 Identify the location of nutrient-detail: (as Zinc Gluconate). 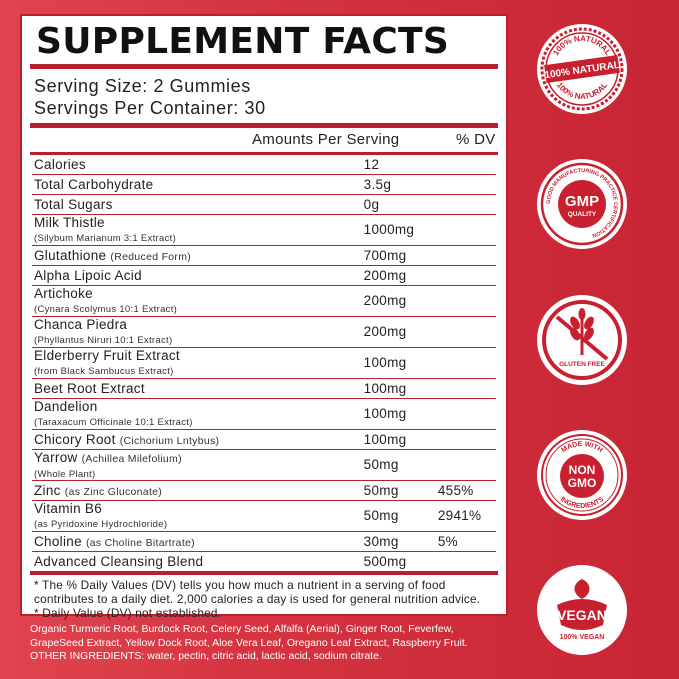
(113, 492).